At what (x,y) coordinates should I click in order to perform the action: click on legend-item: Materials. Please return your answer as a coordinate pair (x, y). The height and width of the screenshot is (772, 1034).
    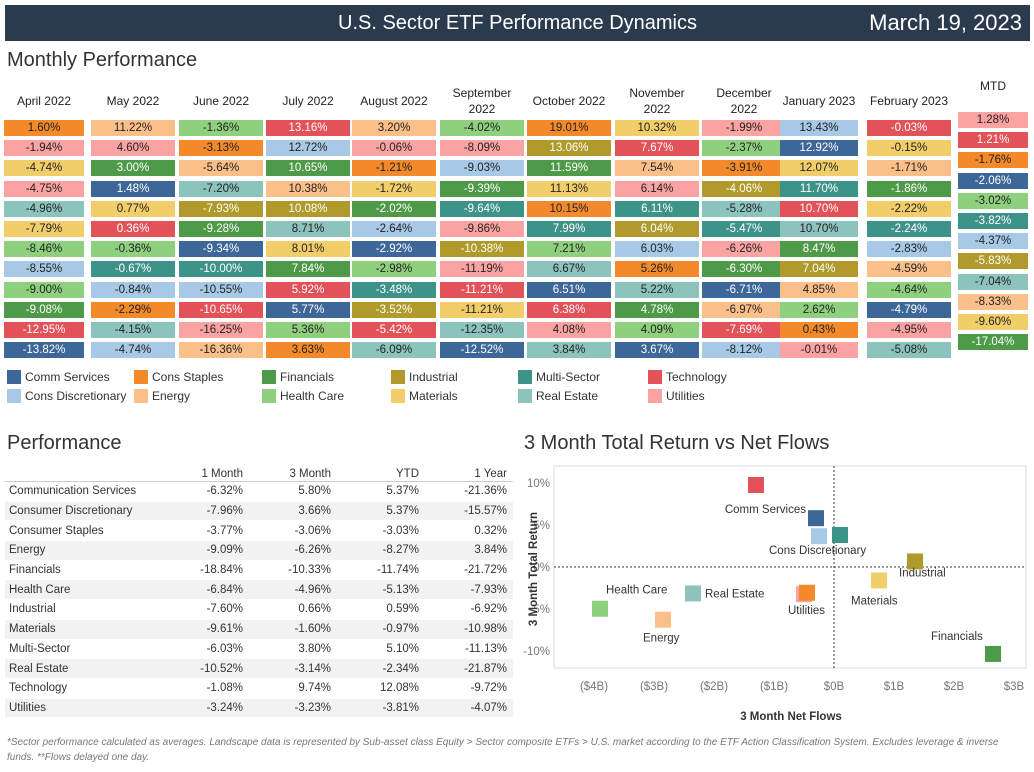
    Looking at the image, I should click on (424, 396).